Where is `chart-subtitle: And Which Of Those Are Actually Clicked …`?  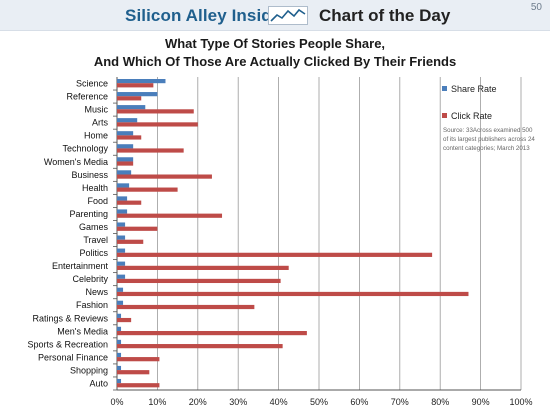
chart-subtitle: And Which Of Those Are Actually Clicked … is located at coordinates (275, 61).